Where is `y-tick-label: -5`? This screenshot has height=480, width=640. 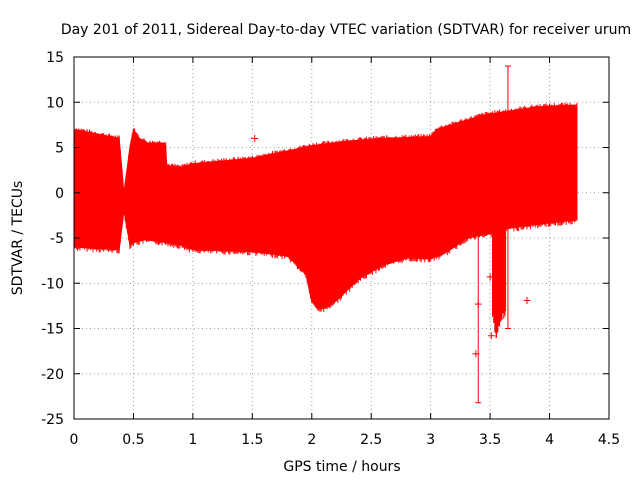
y-tick-label: -5 is located at coordinates (57, 239).